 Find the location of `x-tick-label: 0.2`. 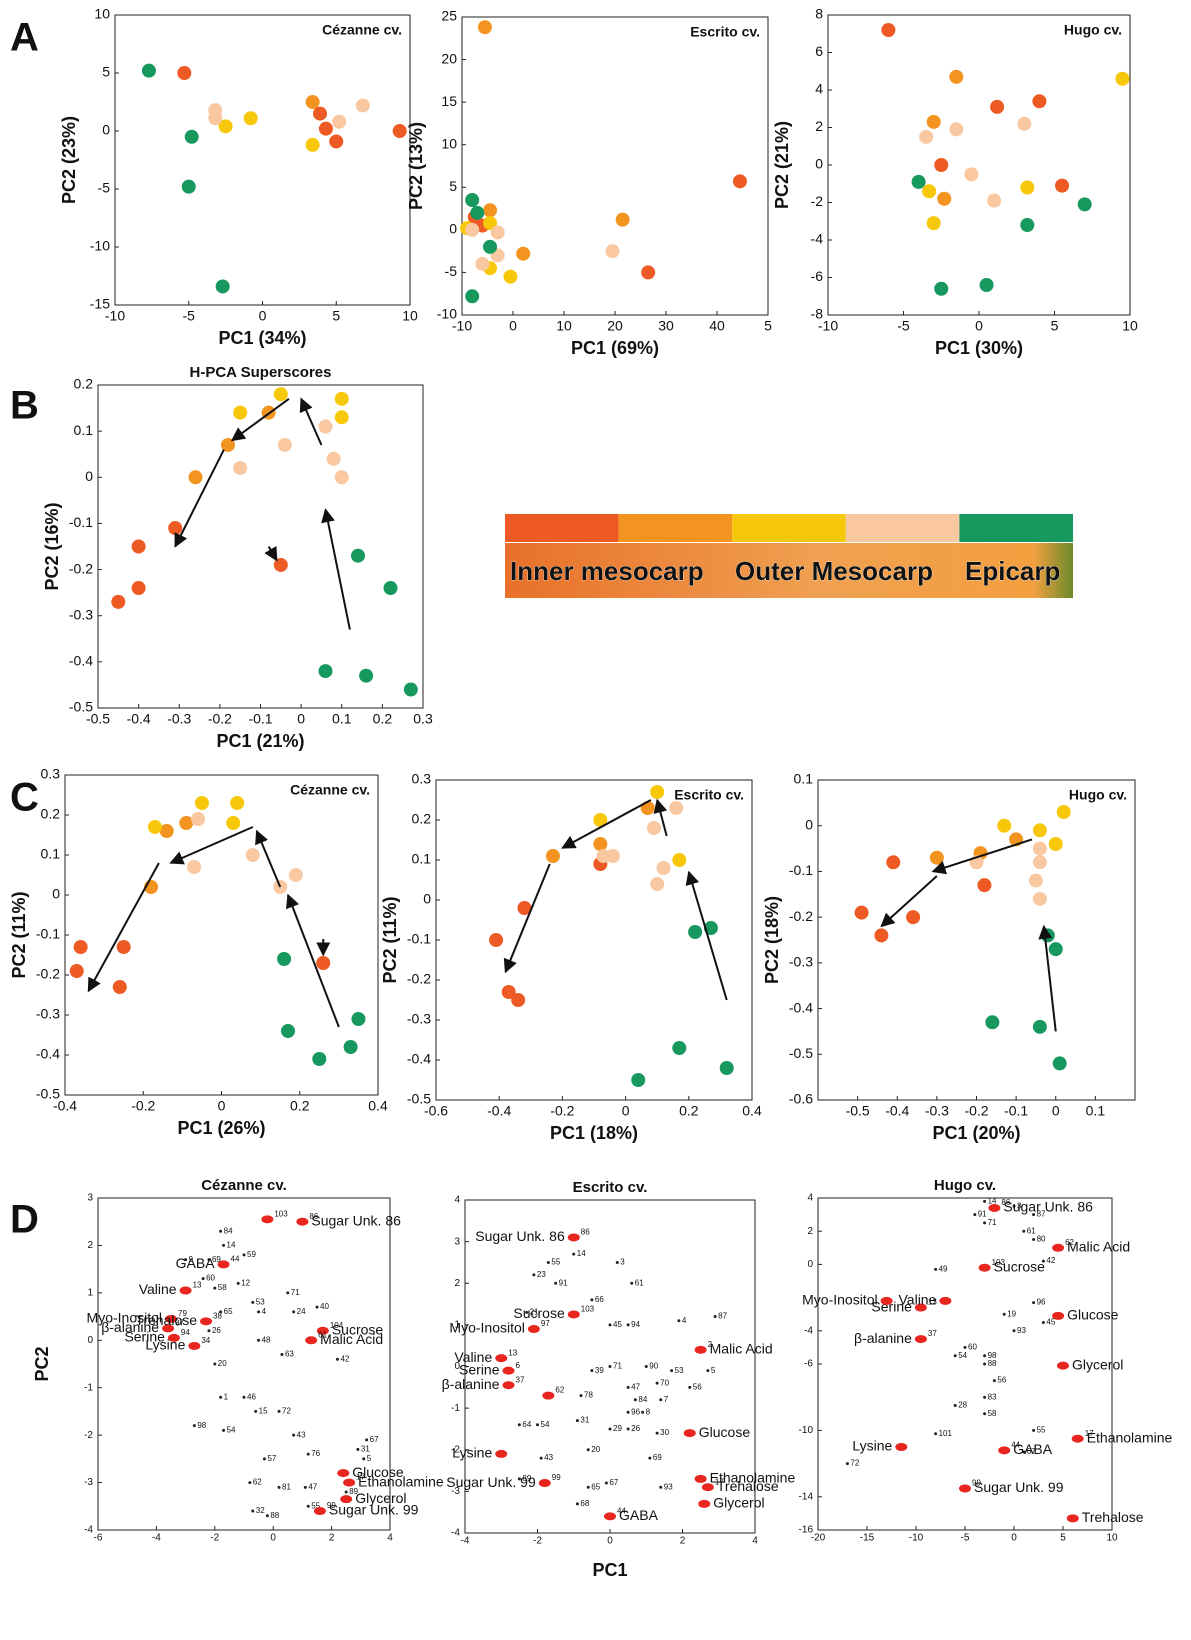

x-tick-label: 0.2 is located at coordinates (689, 1111).